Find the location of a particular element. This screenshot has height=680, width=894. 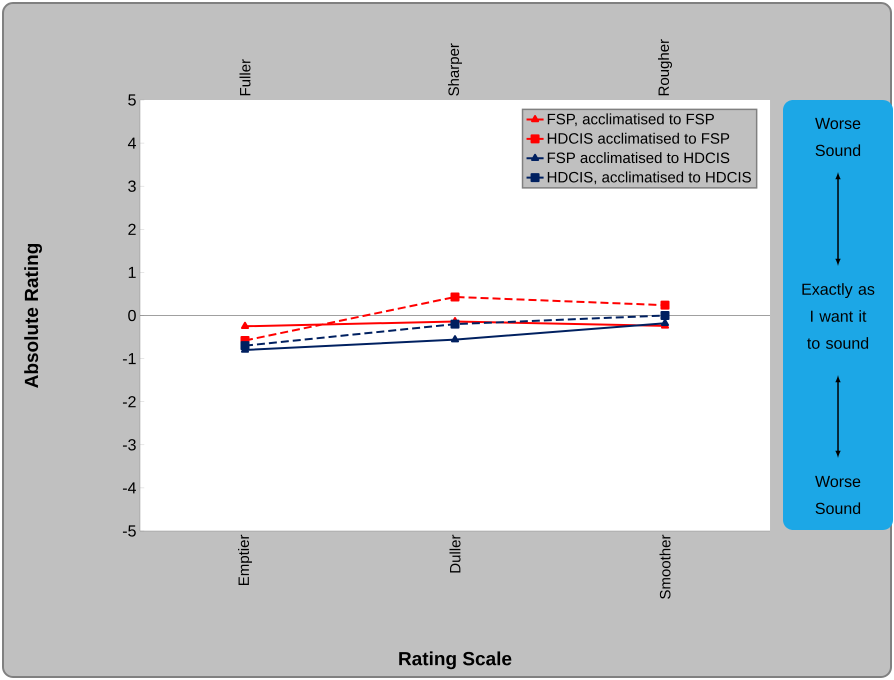

y-tick-label: -3 is located at coordinates (129, 444).